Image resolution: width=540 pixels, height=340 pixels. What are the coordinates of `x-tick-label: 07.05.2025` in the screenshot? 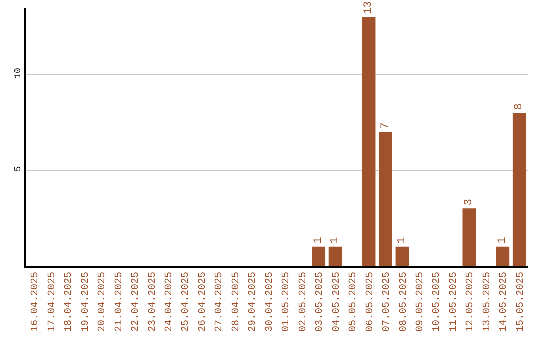 It's located at (388, 302).